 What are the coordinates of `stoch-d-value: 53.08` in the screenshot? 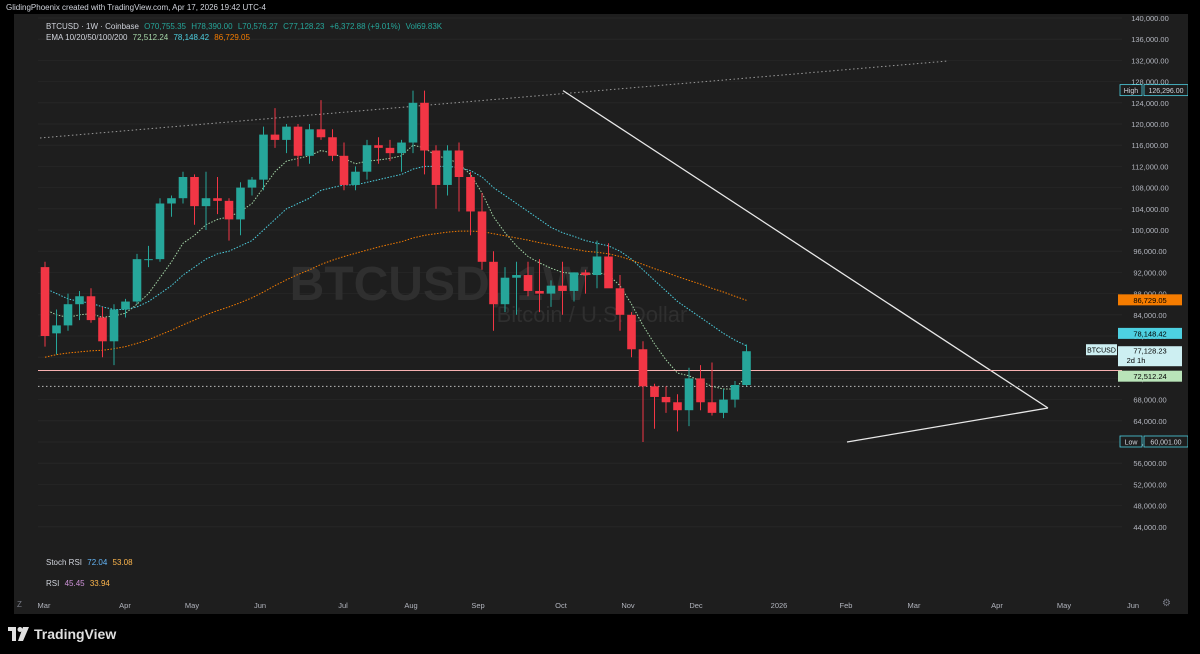 It's located at (122, 562).